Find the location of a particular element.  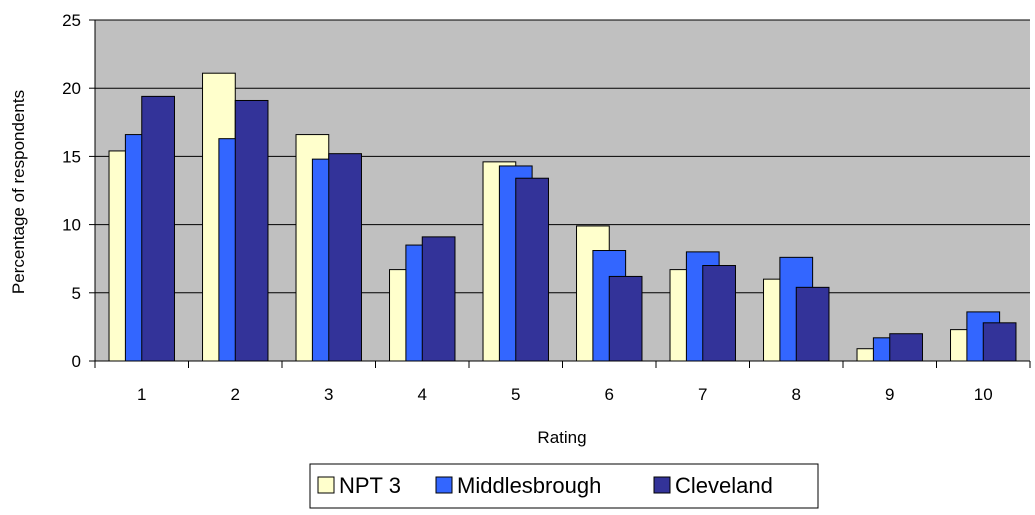

y-tick-label: 25 is located at coordinates (71, 20).